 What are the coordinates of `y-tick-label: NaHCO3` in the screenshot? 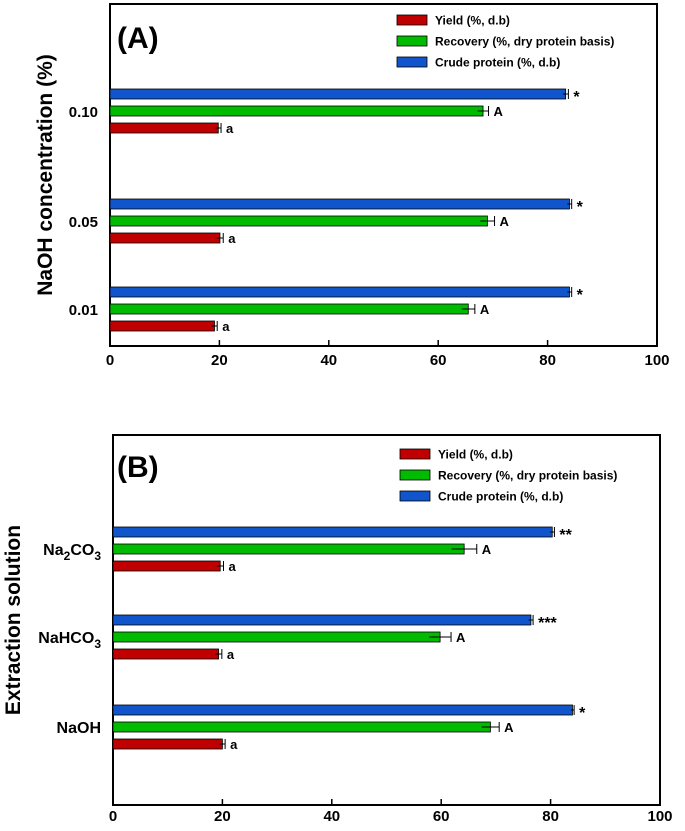 It's located at (69, 640).